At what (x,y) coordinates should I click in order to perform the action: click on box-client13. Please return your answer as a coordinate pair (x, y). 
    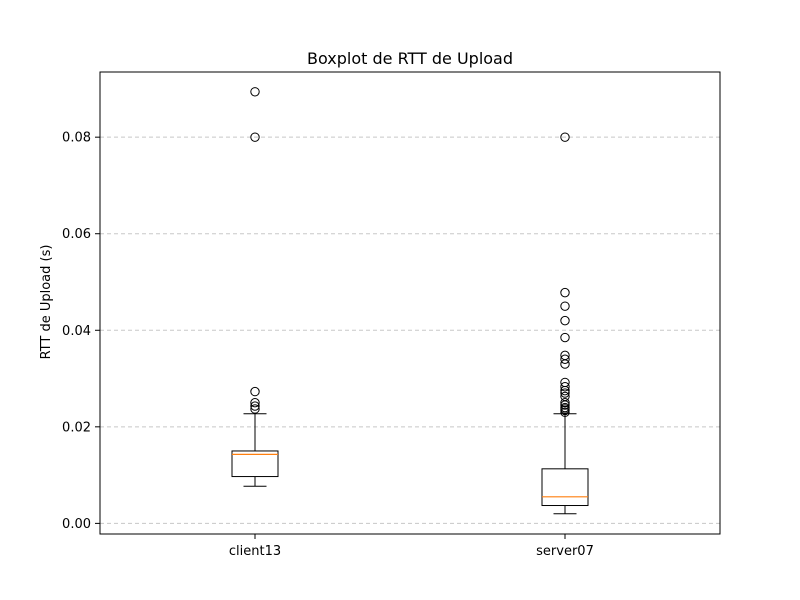
    Looking at the image, I should click on (255, 287).